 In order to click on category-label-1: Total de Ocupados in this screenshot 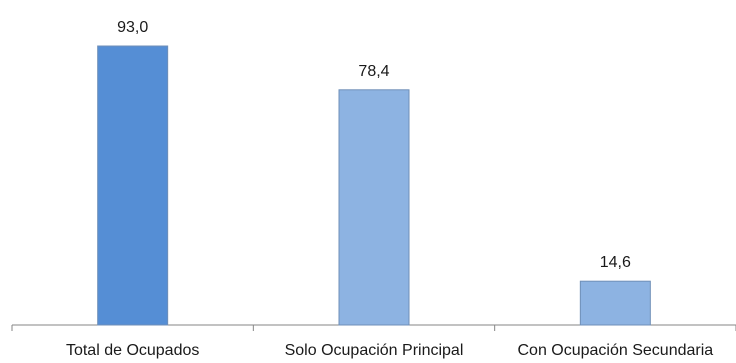, I will do `click(132, 350)`.